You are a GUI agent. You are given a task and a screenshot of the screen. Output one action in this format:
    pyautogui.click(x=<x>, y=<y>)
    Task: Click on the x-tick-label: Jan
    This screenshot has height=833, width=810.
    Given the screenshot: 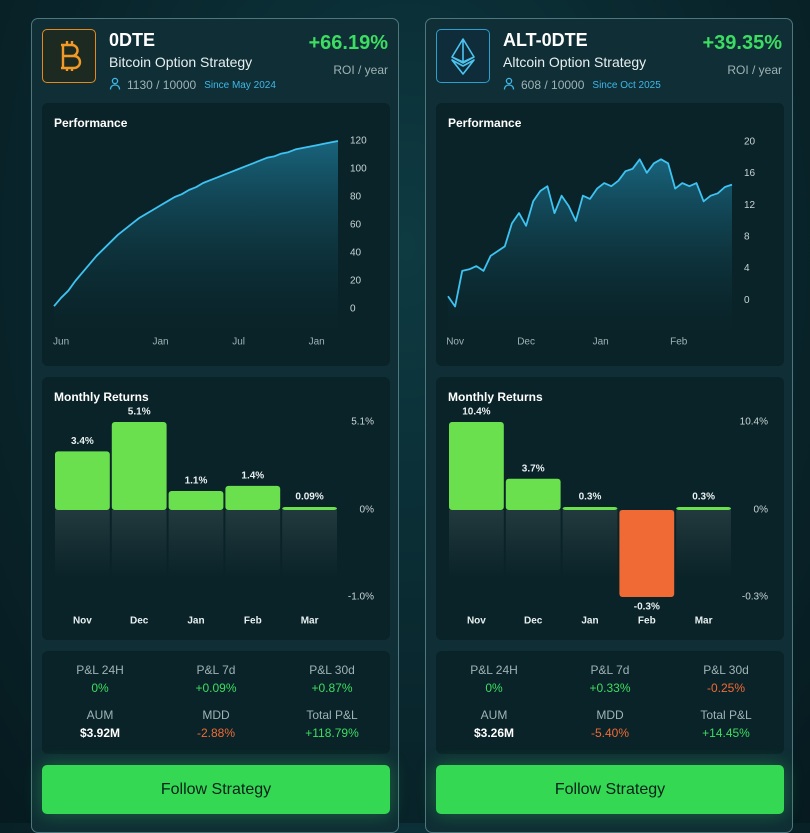 What is the action you would take?
    pyautogui.click(x=601, y=342)
    